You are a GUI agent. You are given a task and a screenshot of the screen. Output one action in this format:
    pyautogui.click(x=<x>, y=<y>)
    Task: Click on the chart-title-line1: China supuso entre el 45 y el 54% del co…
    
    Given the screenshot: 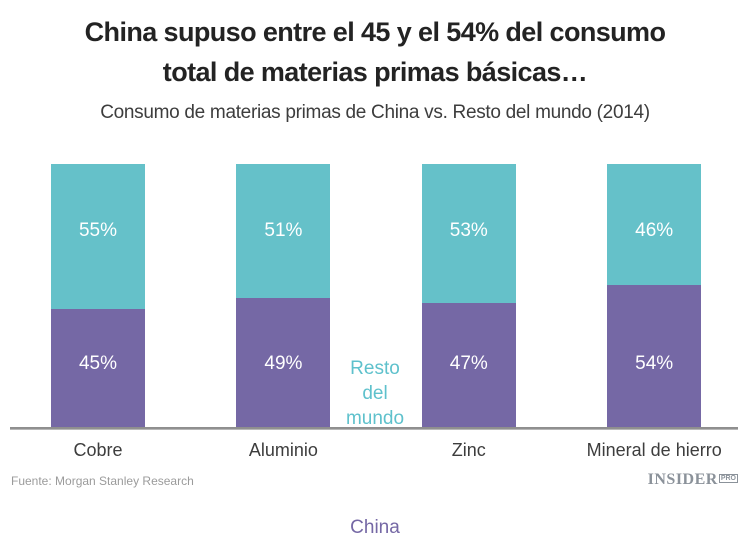 What is the action you would take?
    pyautogui.click(x=375, y=32)
    